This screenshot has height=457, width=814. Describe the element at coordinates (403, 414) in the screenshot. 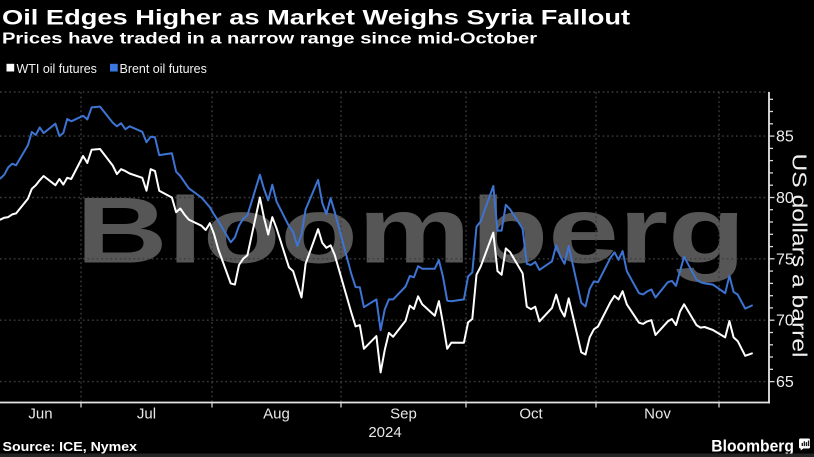

I see `svg-text: Sep` at that location.